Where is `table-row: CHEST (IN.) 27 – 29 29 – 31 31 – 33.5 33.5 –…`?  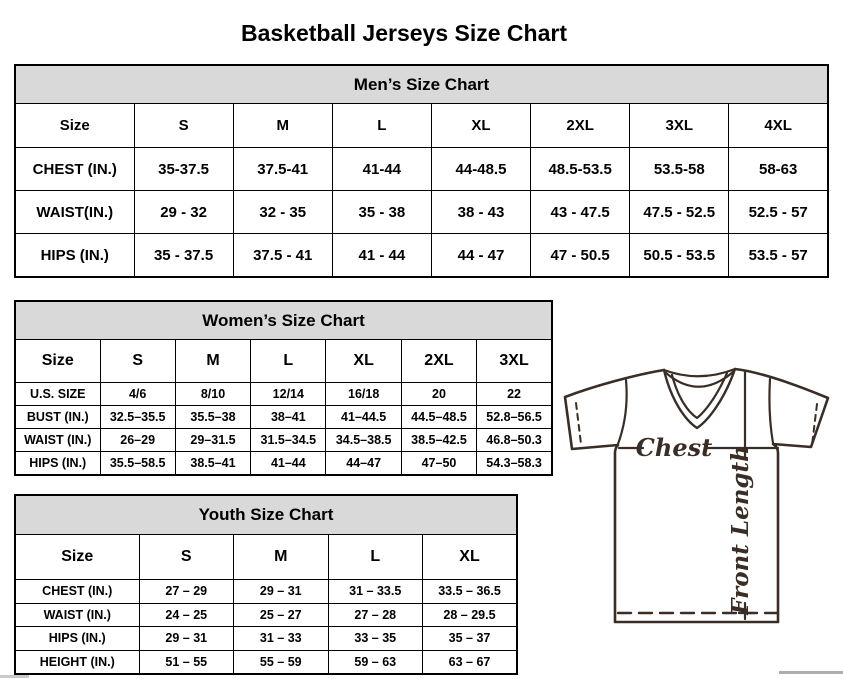 table-row: CHEST (IN.) 27 – 29 29 – 31 31 – 33.5 33.5 –… is located at coordinates (266, 591).